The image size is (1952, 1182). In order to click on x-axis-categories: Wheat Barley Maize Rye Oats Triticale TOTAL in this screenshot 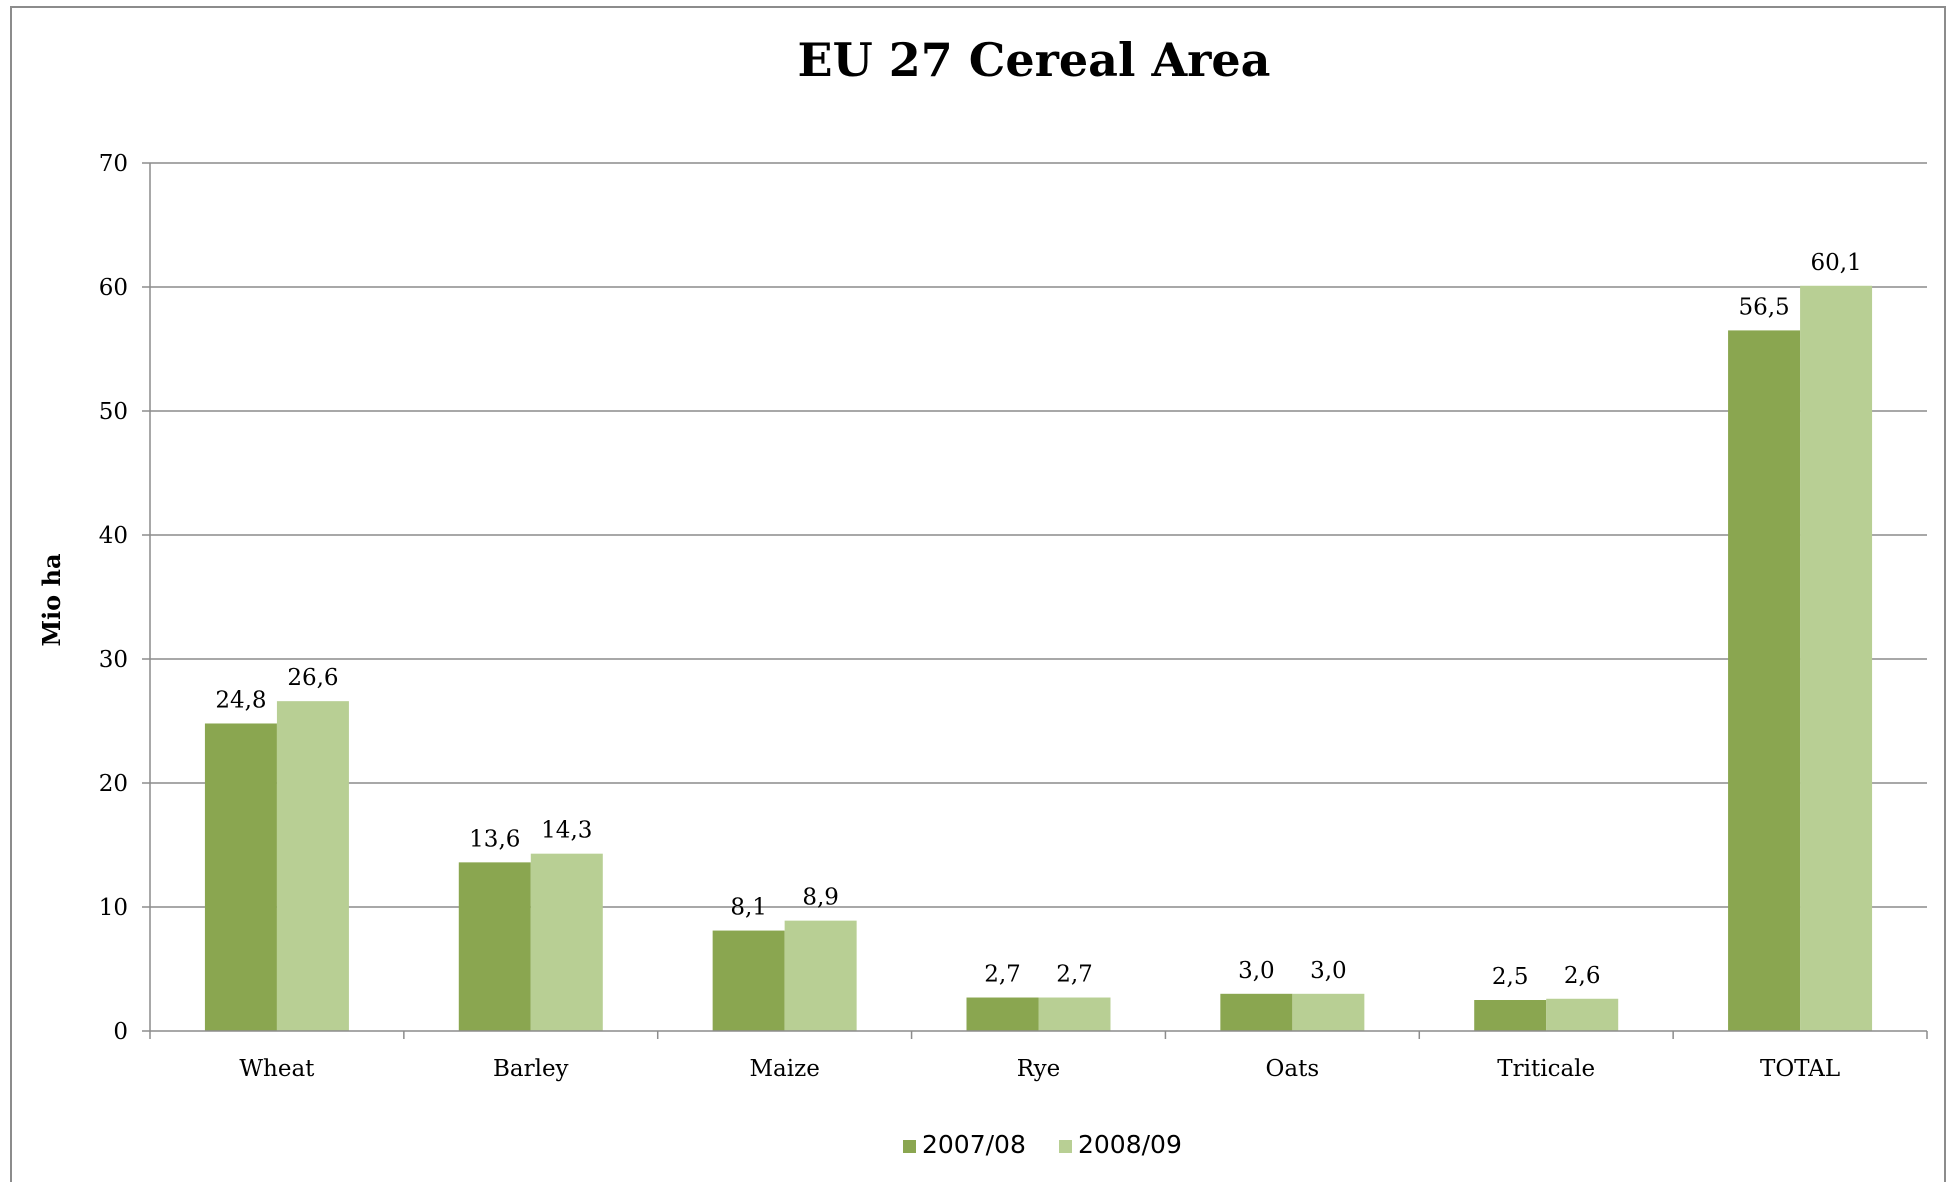, I will do `click(1039, 1069)`.